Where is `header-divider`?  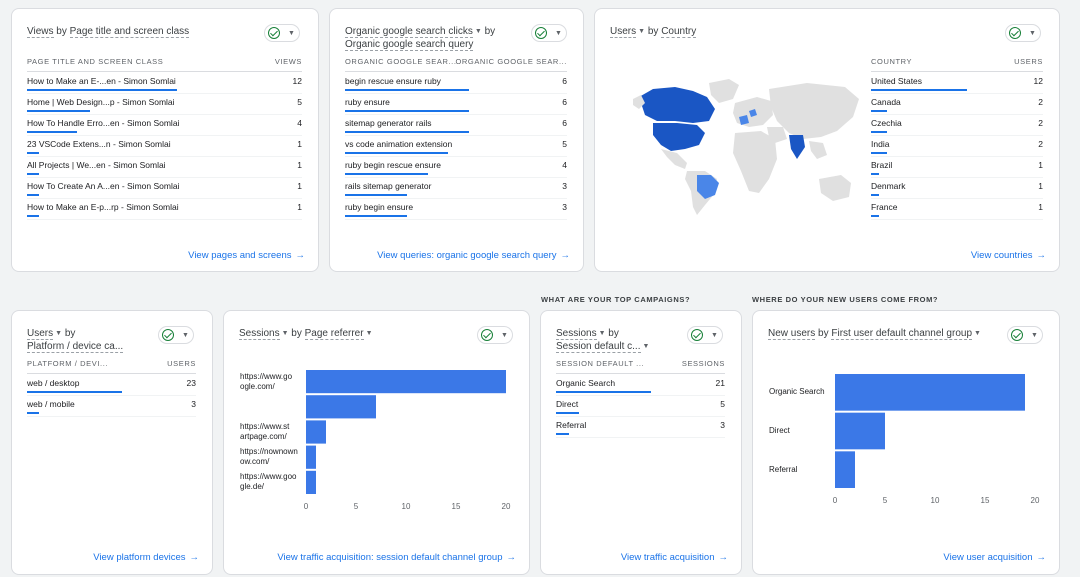
header-divider is located at coordinates (640, 373).